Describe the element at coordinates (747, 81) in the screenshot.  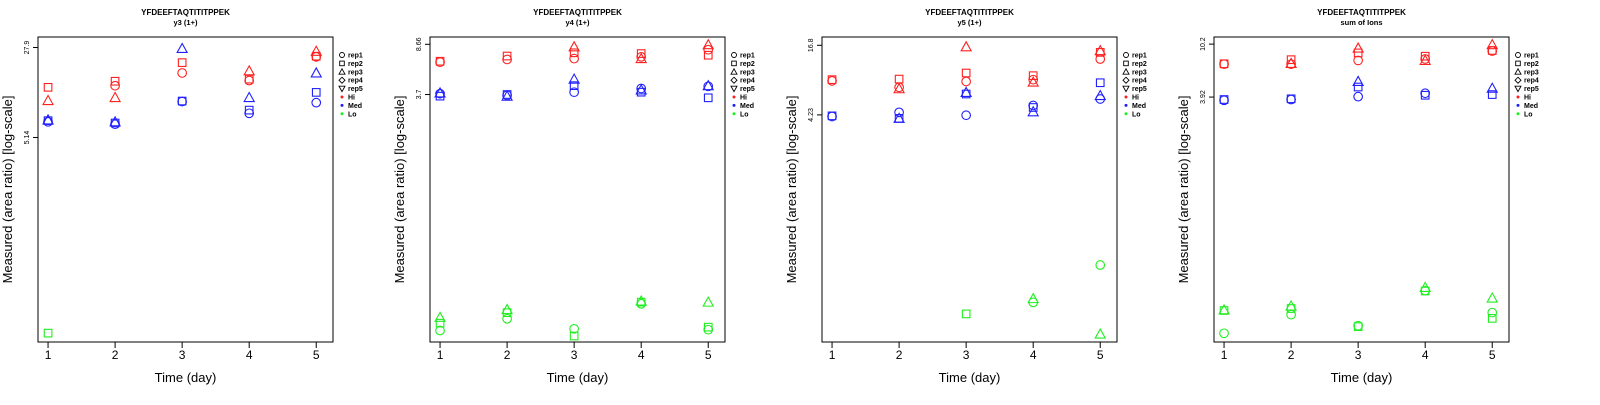
I see `legend-label: rep4` at that location.